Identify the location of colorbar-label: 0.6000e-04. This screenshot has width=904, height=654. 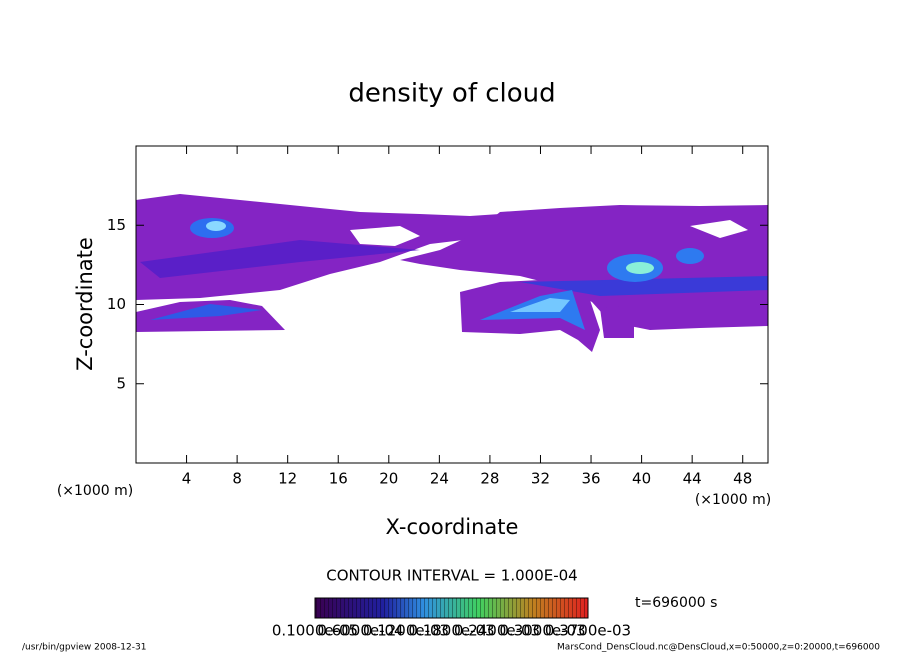
(360, 631).